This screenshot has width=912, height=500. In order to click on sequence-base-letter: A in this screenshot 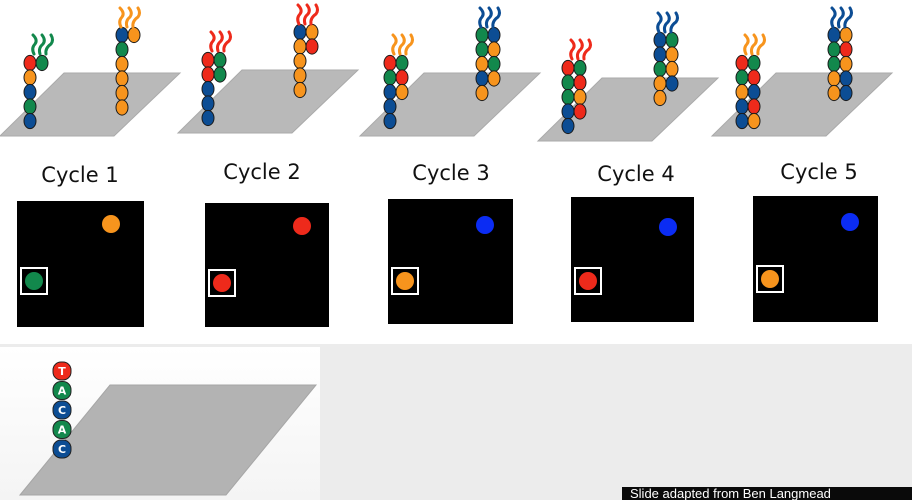, I will do `click(62, 430)`.